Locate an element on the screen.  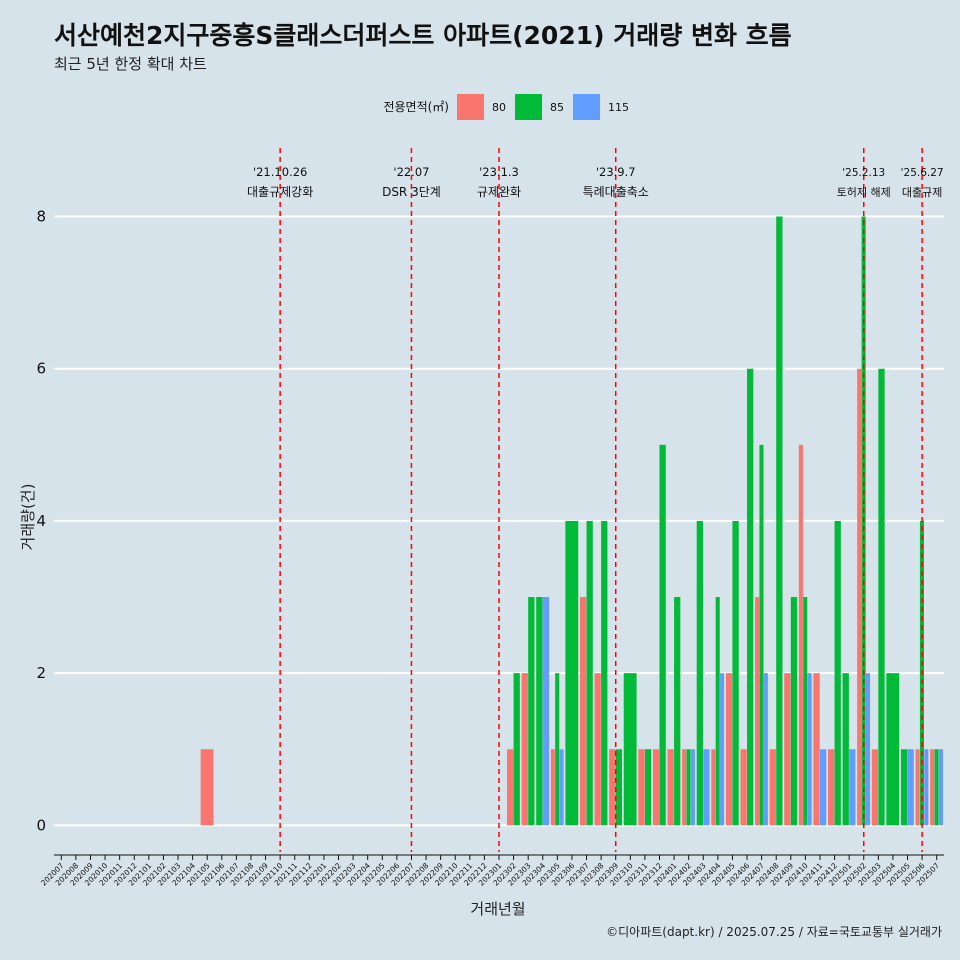
event-date-label: '23.1.3 is located at coordinates (499, 172).